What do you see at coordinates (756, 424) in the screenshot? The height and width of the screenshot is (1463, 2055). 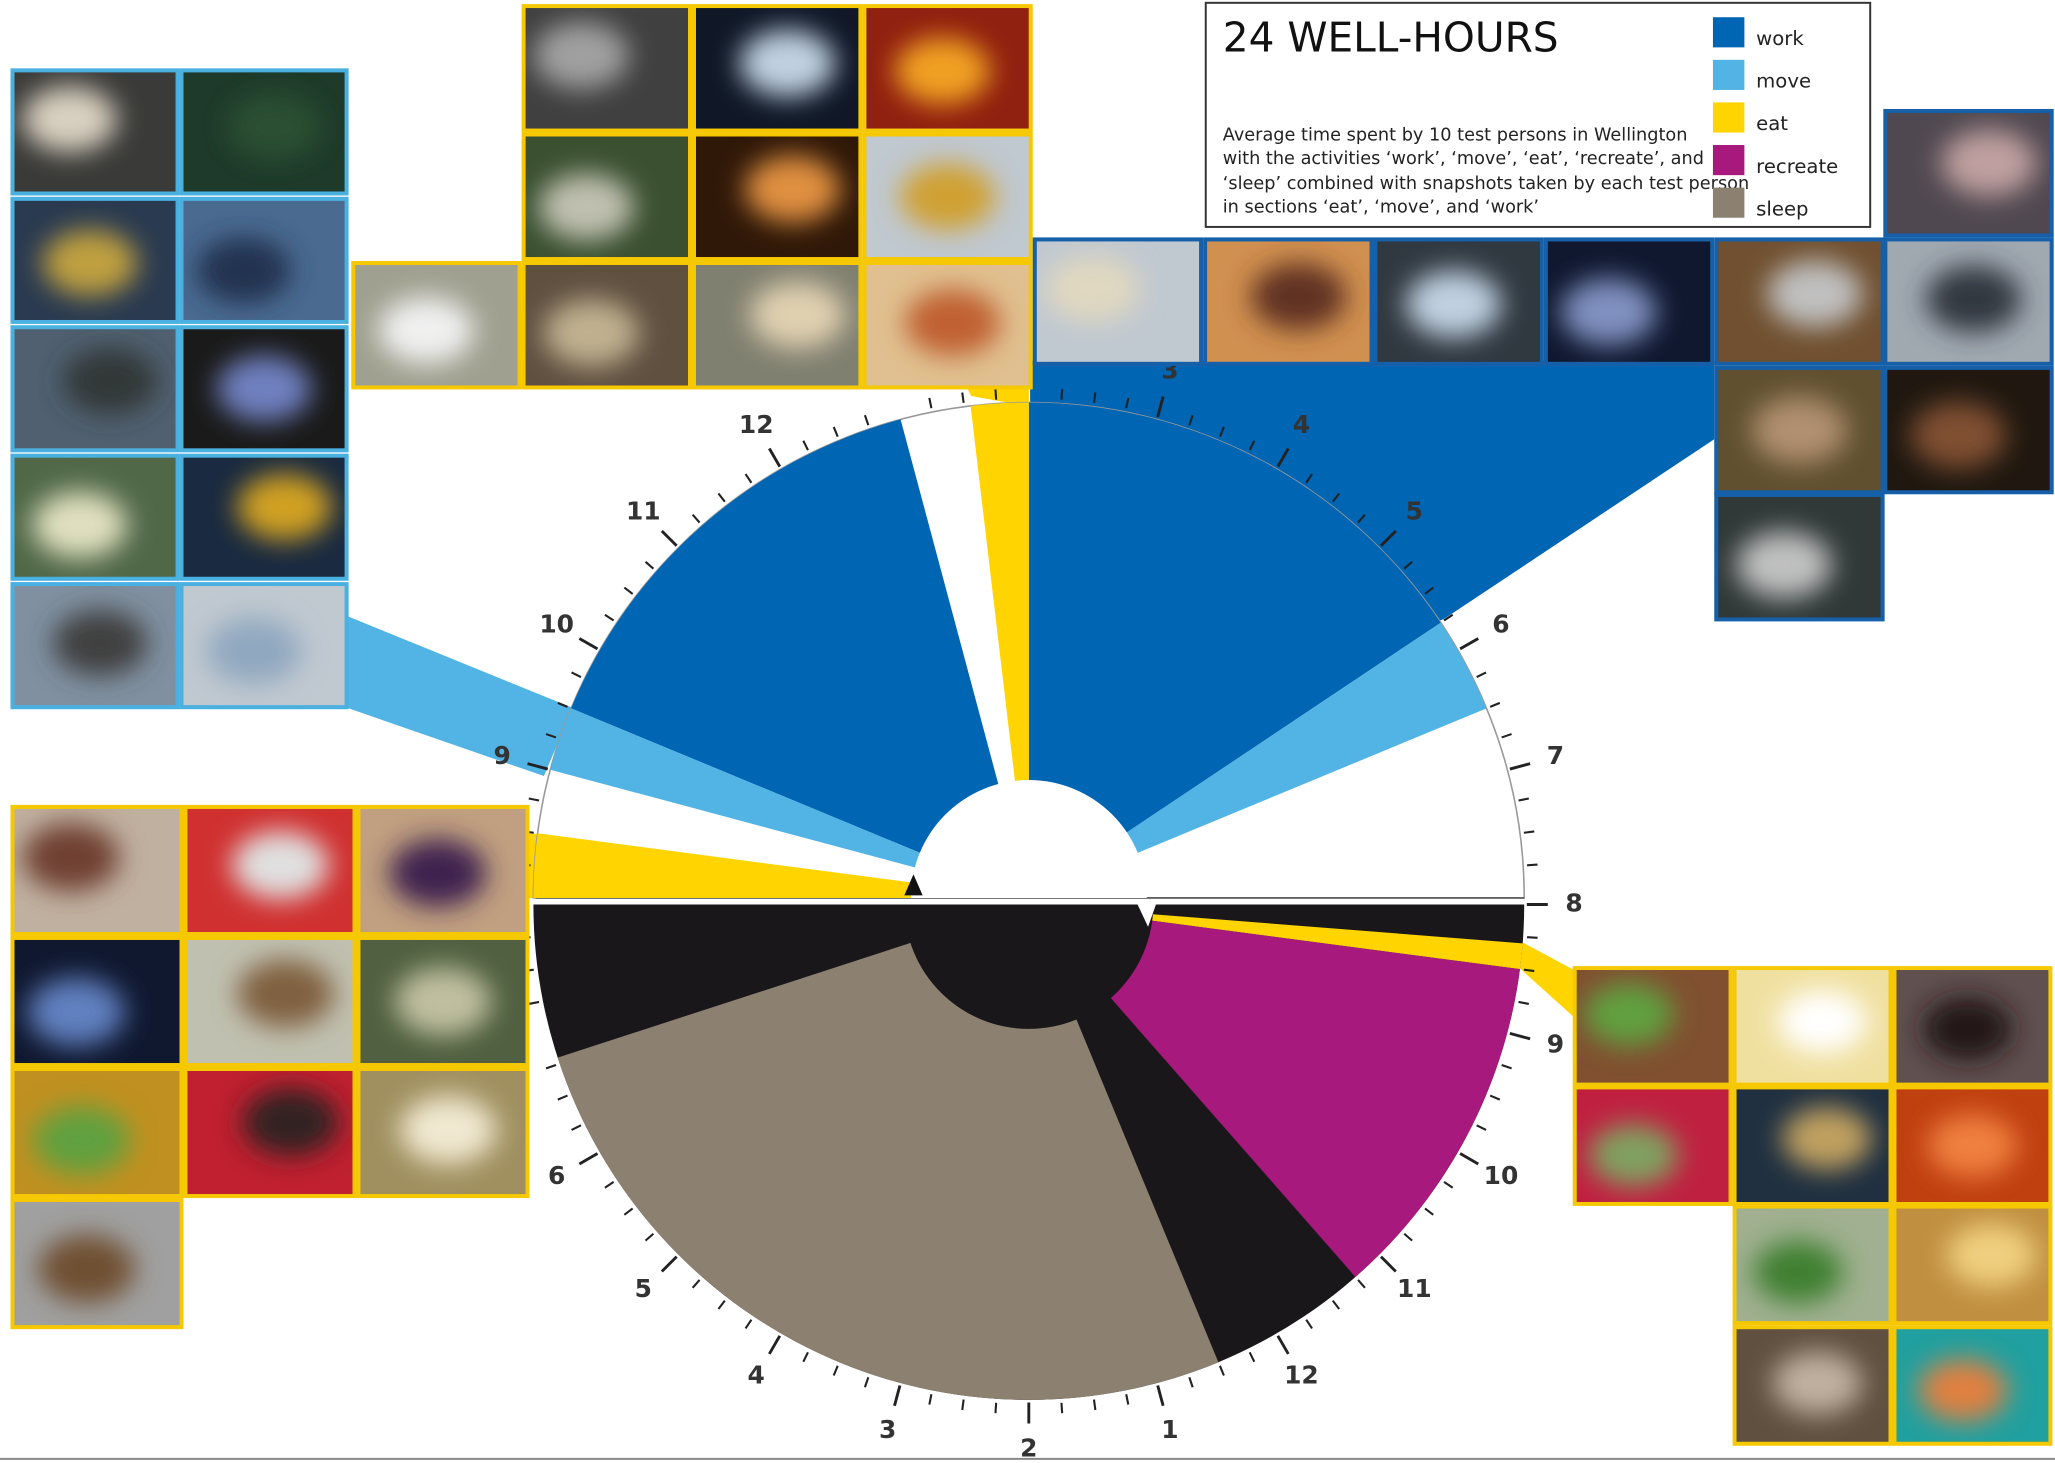 I see `hour-label: 12` at bounding box center [756, 424].